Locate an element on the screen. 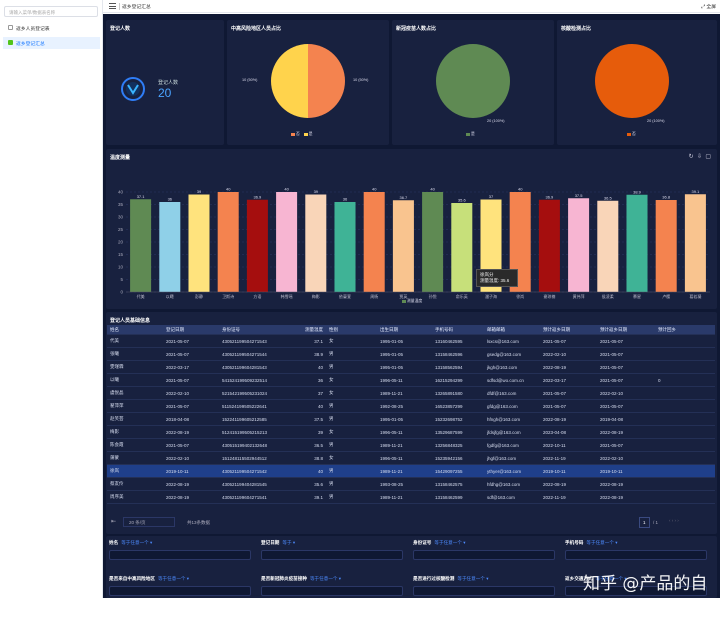  y-tick-label: 5 is located at coordinates (121, 279).